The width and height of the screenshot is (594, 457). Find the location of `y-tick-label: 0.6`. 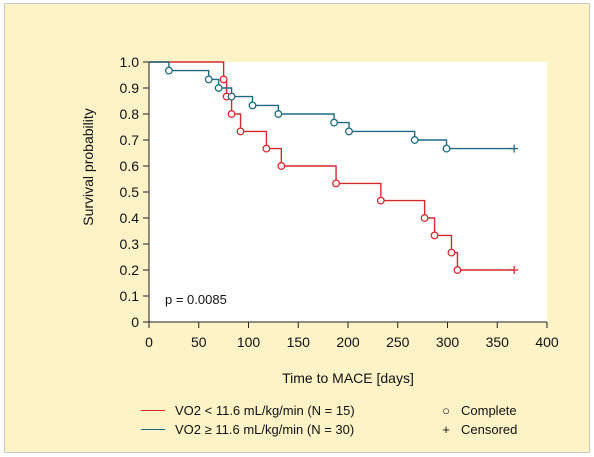

y-tick-label: 0.6 is located at coordinates (130, 166).